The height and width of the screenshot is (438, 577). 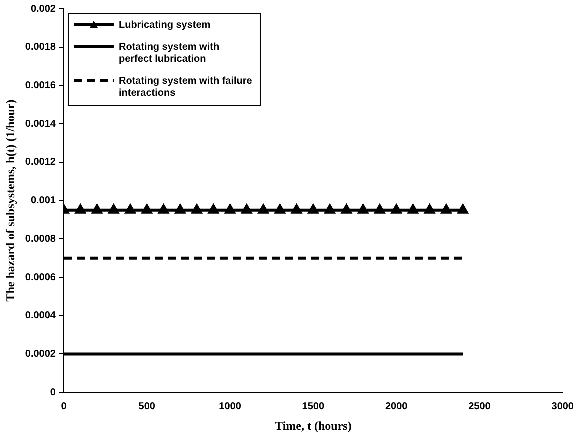 I want to click on x-tick-label: 1500, so click(x=313, y=406).